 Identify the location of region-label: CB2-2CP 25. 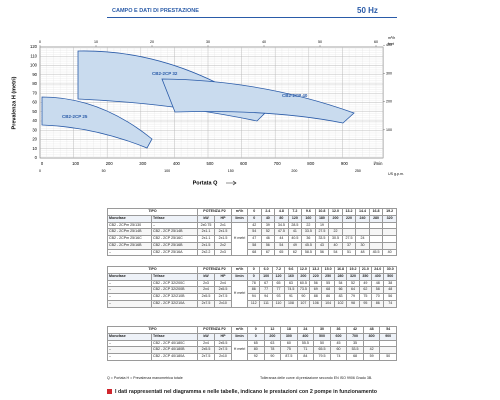
(75, 116).